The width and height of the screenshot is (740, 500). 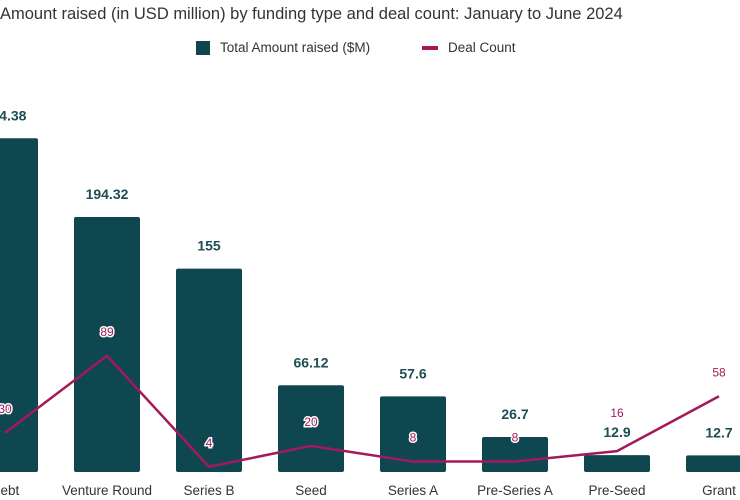 What do you see at coordinates (617, 413) in the screenshot?
I see `deal-count-label: 16` at bounding box center [617, 413].